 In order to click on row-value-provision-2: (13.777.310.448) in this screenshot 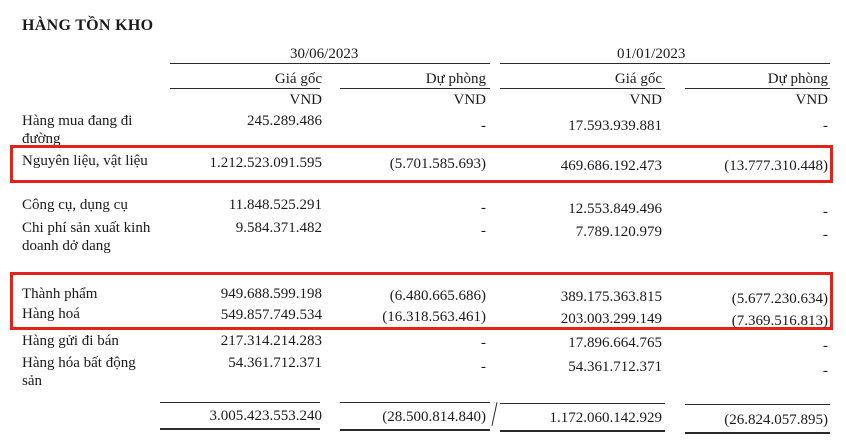, I will do `click(776, 166)`.